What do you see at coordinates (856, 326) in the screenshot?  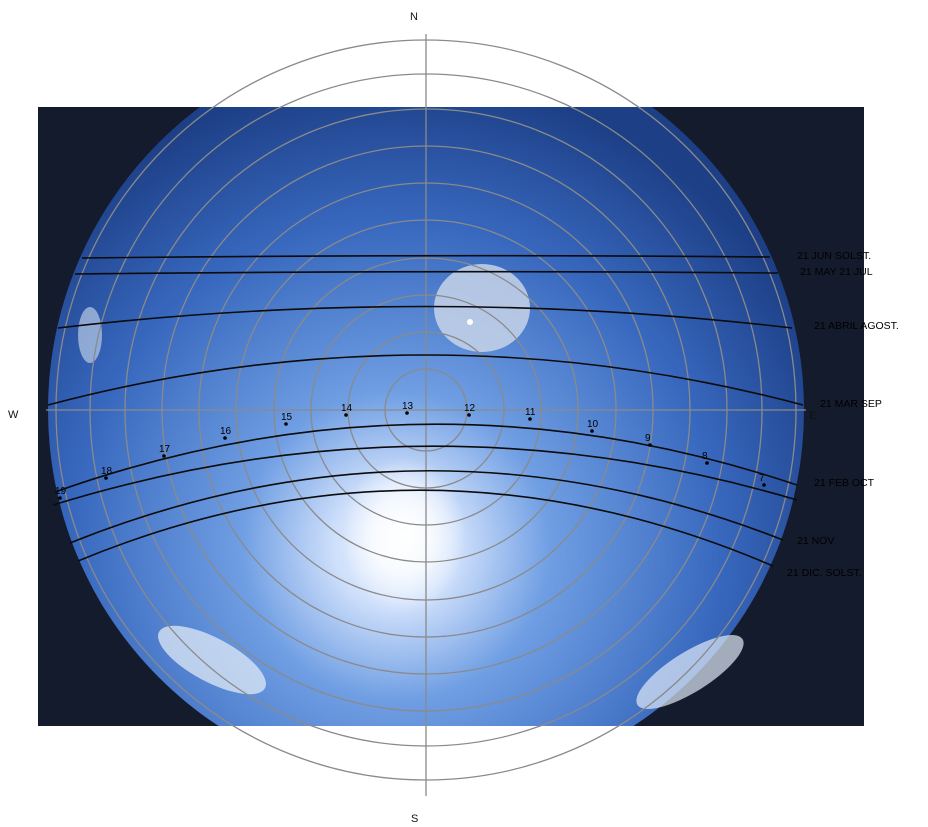 I see `sun-path-label: 21 ABRIL AGOST.` at bounding box center [856, 326].